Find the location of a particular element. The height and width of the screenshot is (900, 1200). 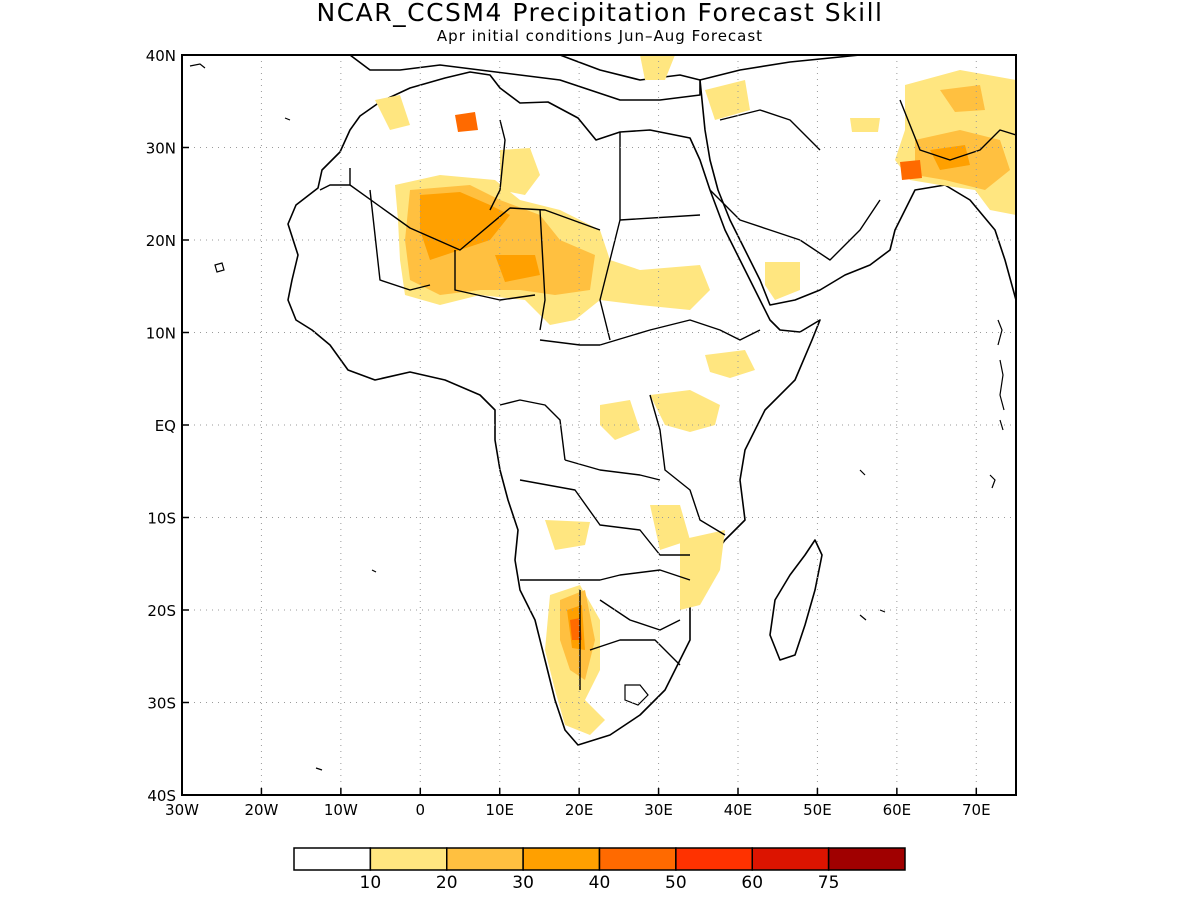

lon-tick-label: 0 is located at coordinates (421, 810).